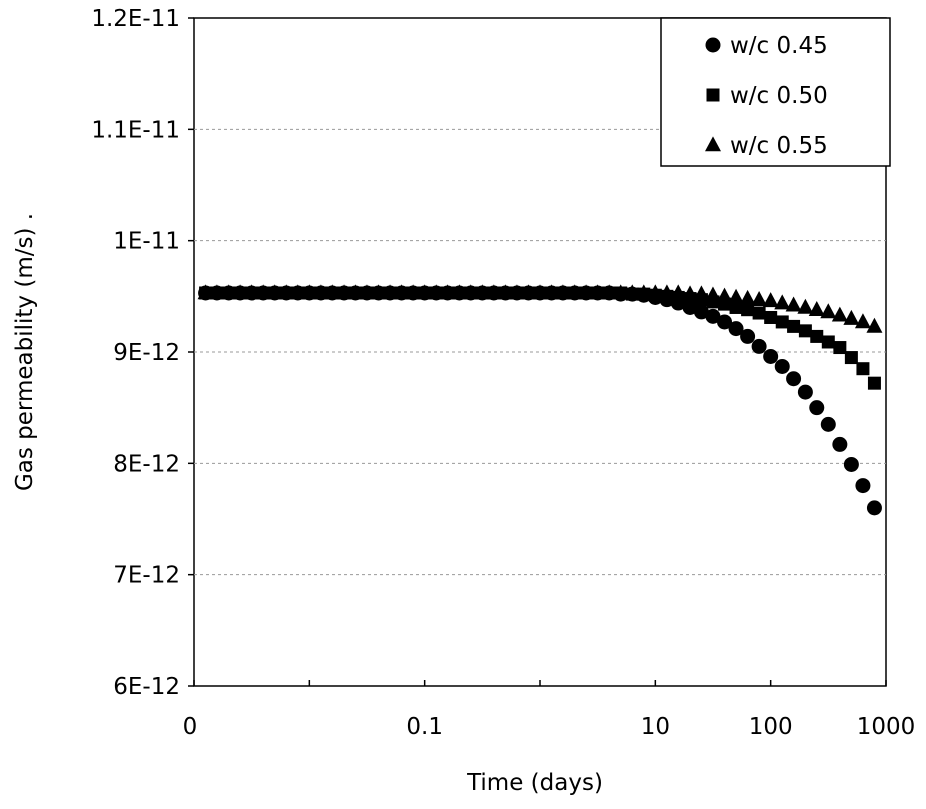  What do you see at coordinates (424, 727) in the screenshot?
I see `x-tick-label: 0.1` at bounding box center [424, 727].